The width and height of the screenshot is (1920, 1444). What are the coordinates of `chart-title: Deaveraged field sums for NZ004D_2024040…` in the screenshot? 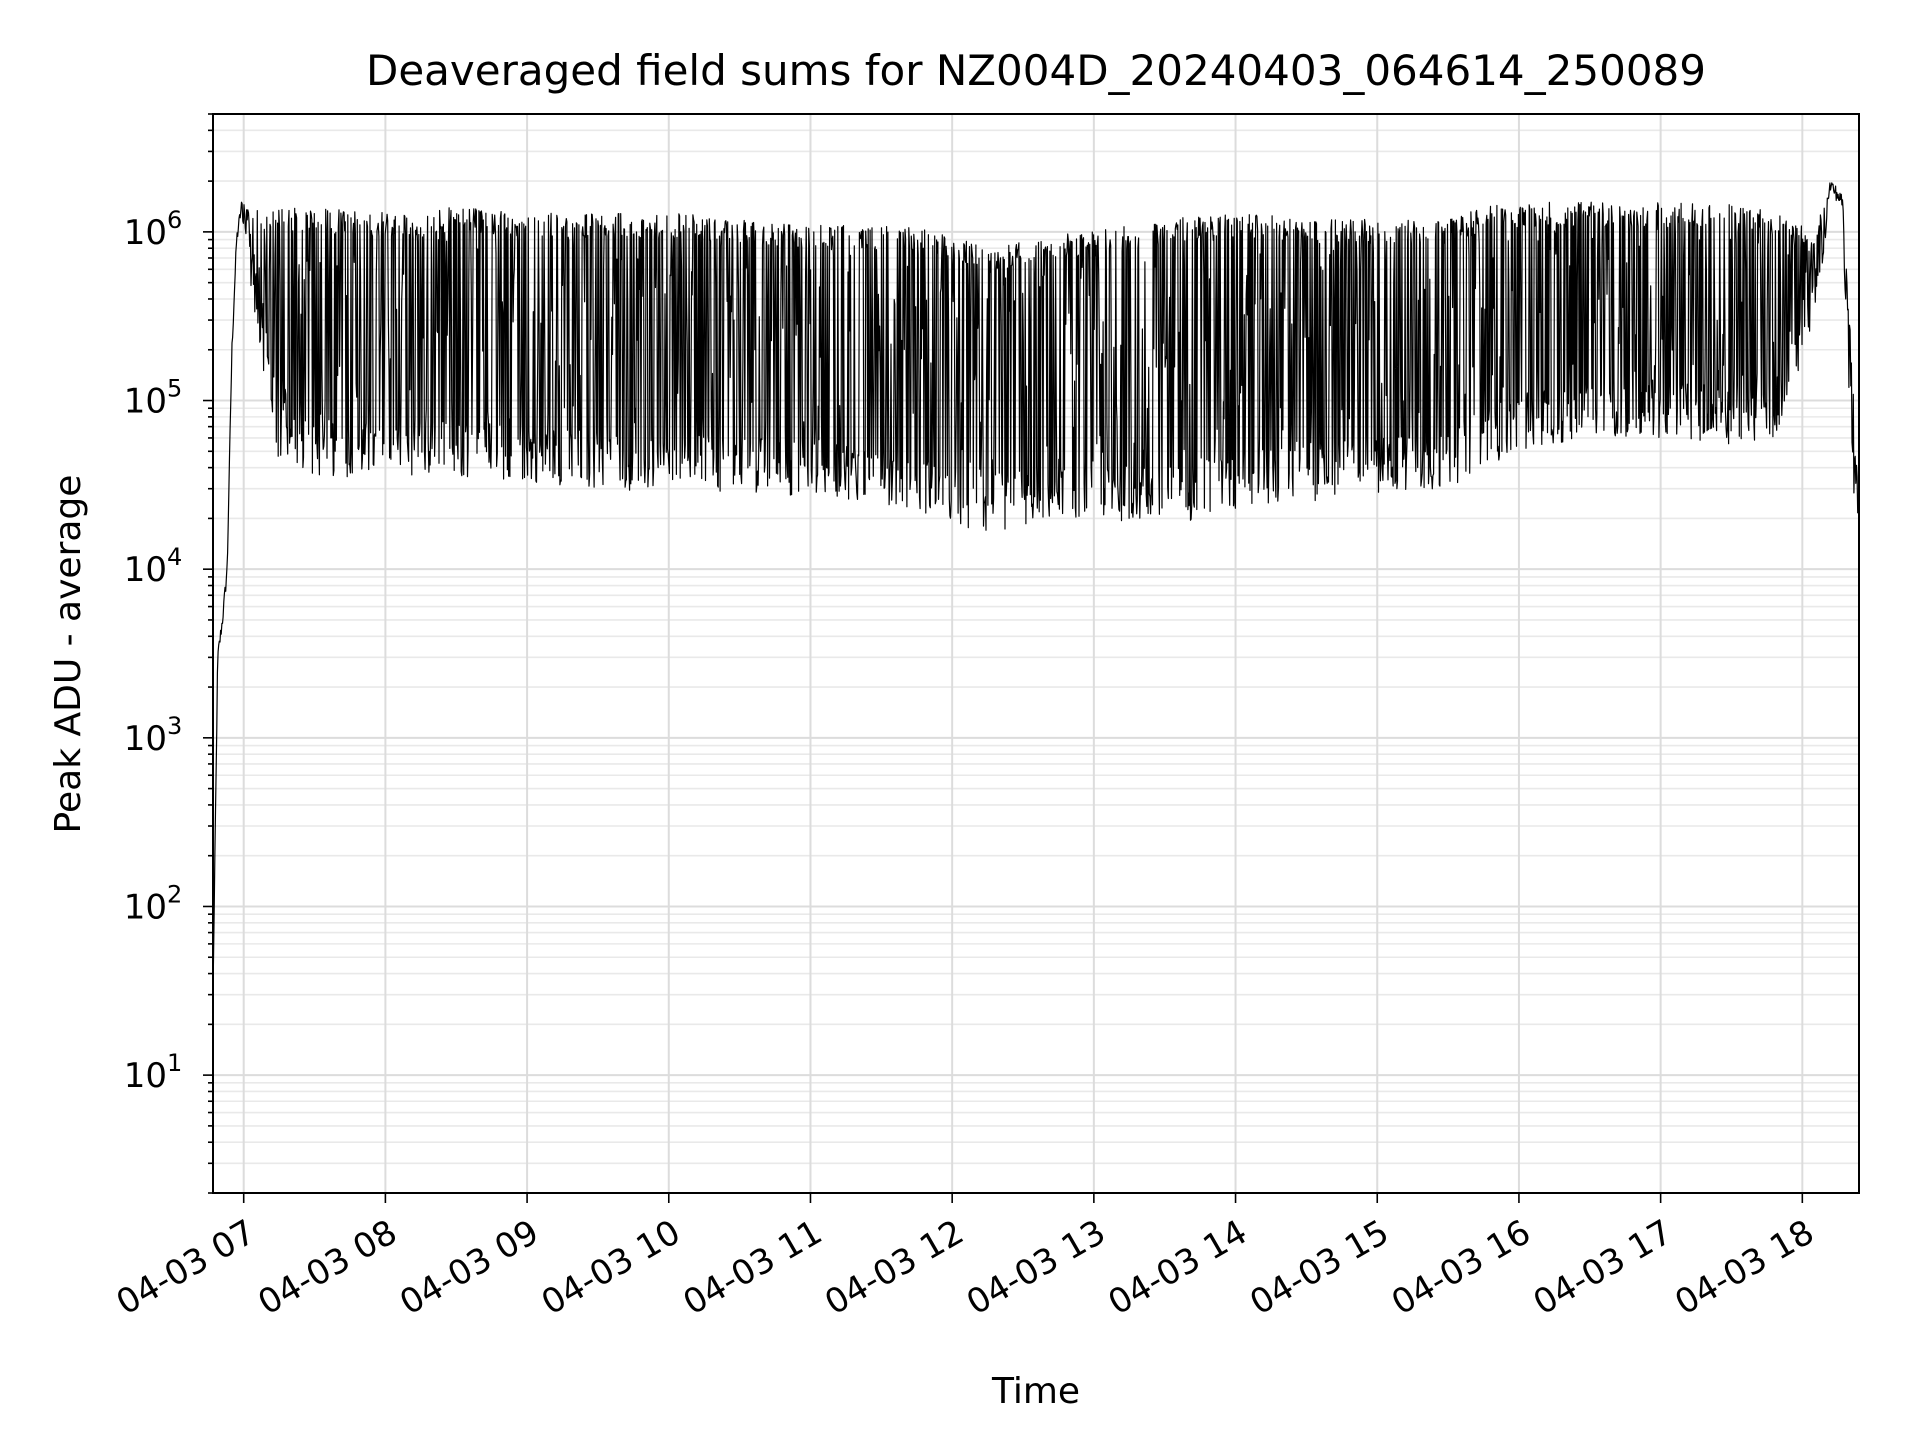 It's located at (1036, 70).